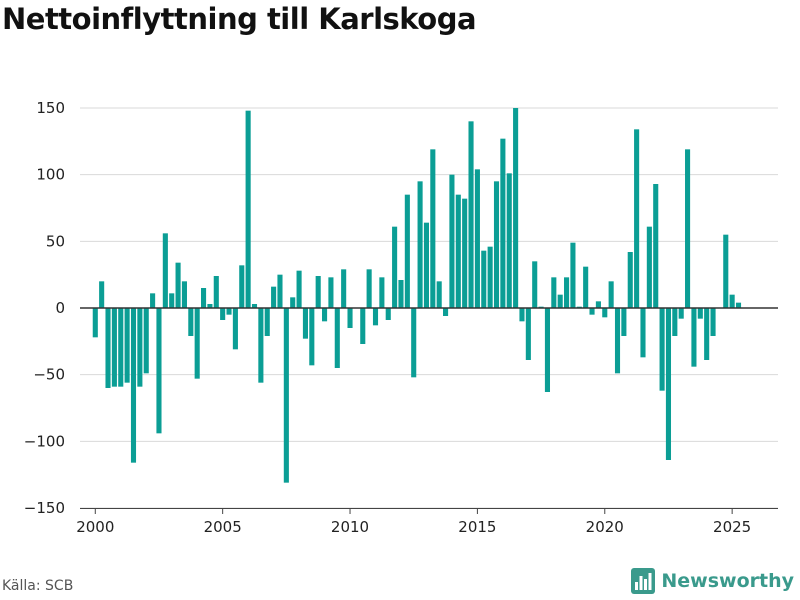 The height and width of the screenshot is (600, 800). I want to click on x-tick-label: 2010, so click(350, 527).